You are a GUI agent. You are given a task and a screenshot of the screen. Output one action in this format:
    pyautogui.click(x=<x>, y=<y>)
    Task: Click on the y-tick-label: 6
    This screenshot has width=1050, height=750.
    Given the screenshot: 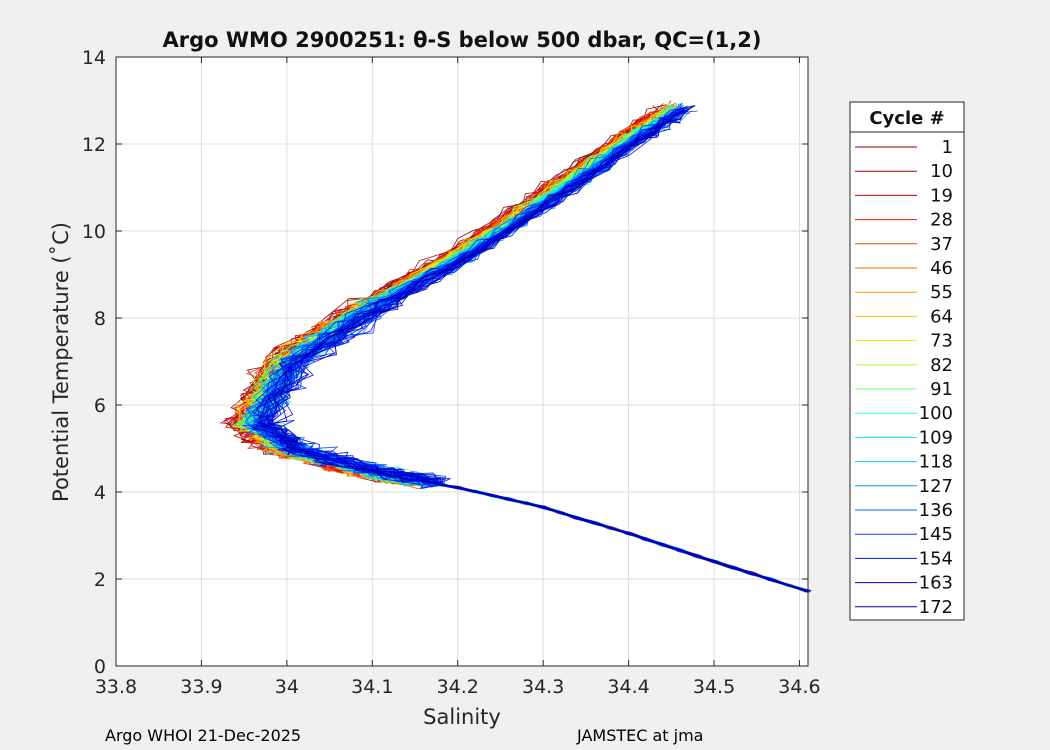 What is the action you would take?
    pyautogui.click(x=100, y=406)
    